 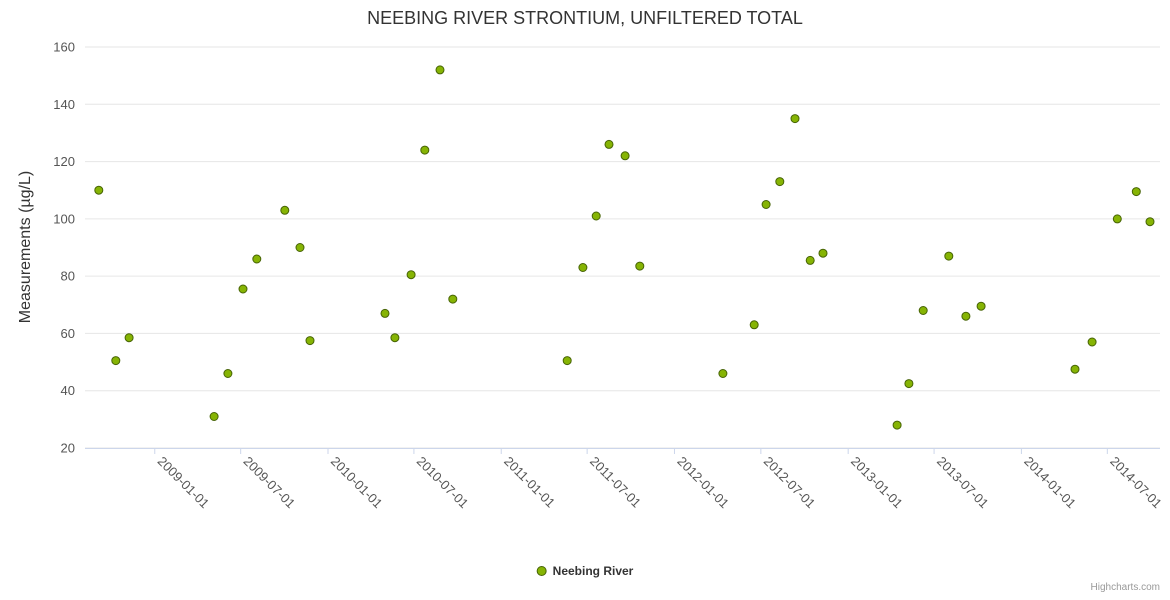 I want to click on legend-marker-icon, so click(x=541, y=571).